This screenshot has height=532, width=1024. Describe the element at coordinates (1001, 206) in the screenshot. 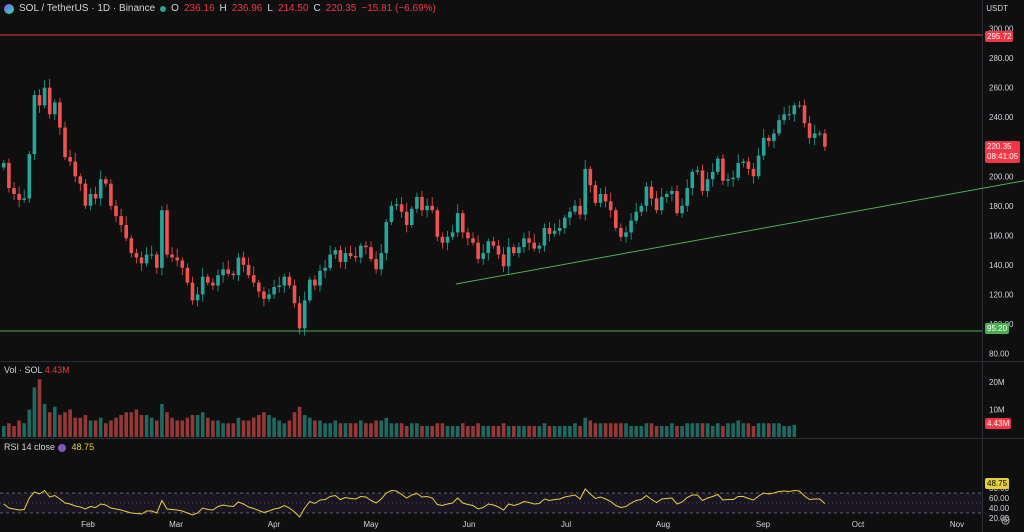

I see `price-tick-label: 180.00` at that location.